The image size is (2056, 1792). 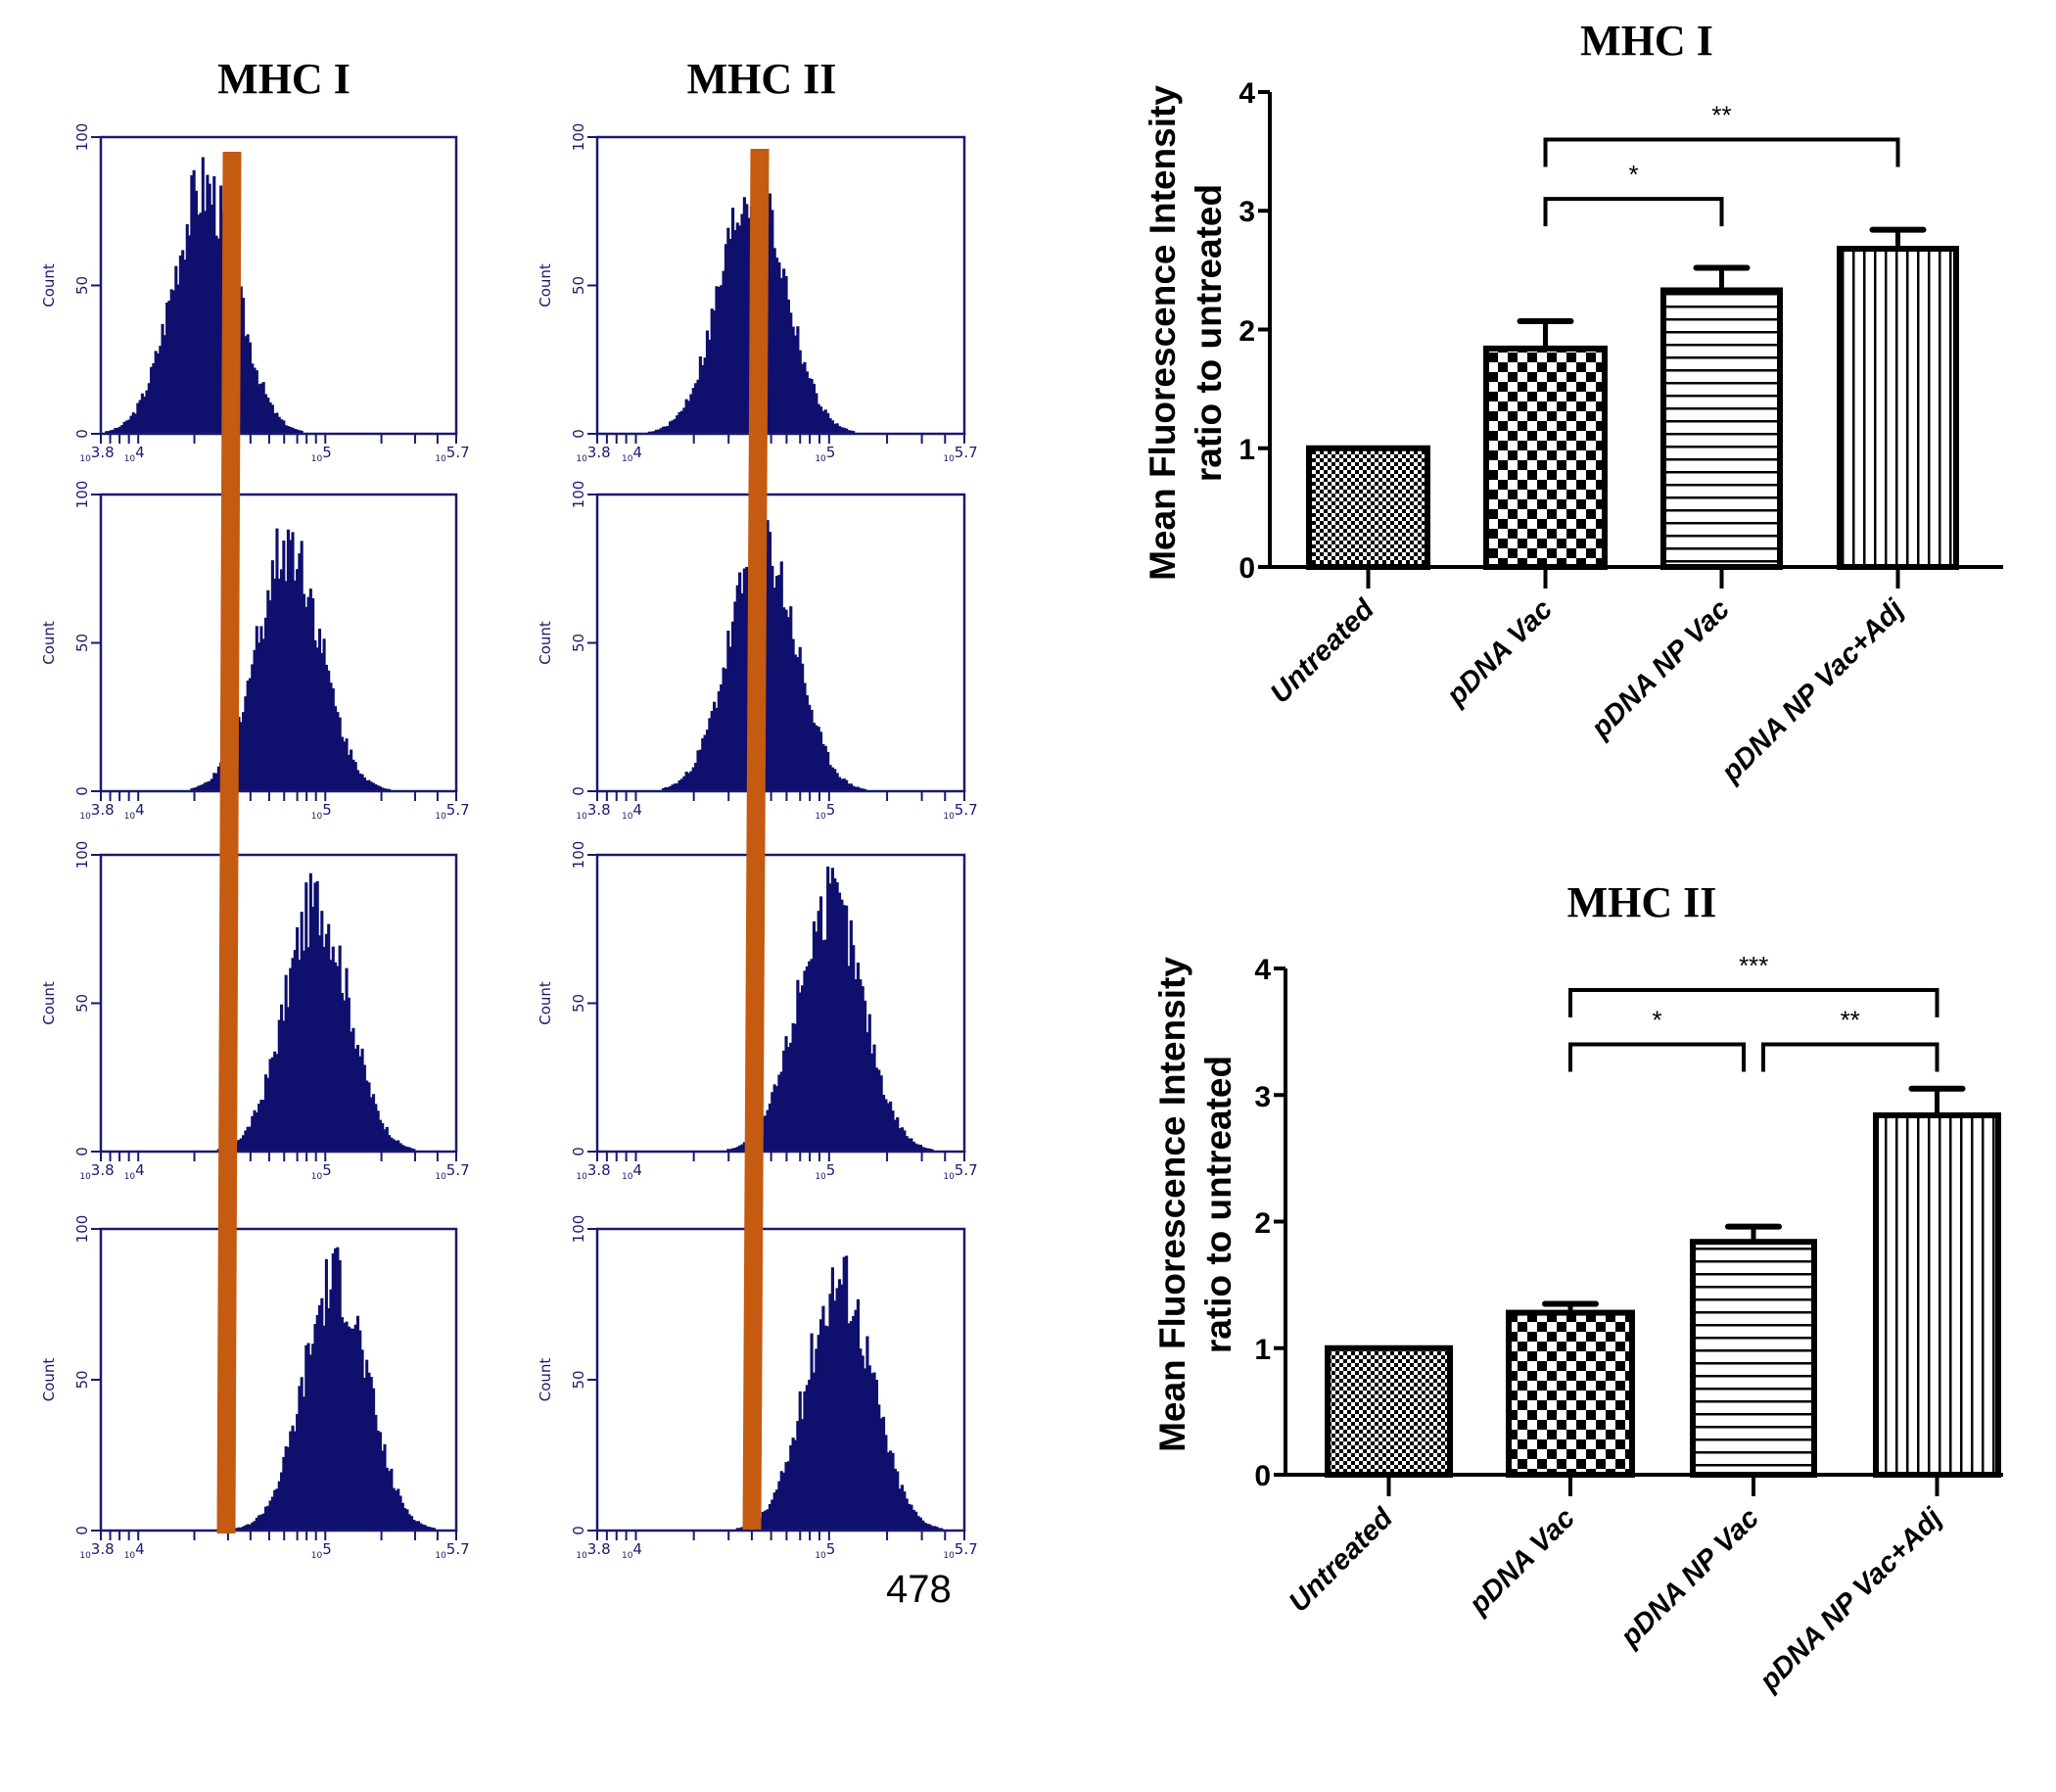 I want to click on histogram-panel-mhc1-3: 0 50 100 Count 103.8 10⁴ 10⁵ 105.7, so click(x=255, y=1011).